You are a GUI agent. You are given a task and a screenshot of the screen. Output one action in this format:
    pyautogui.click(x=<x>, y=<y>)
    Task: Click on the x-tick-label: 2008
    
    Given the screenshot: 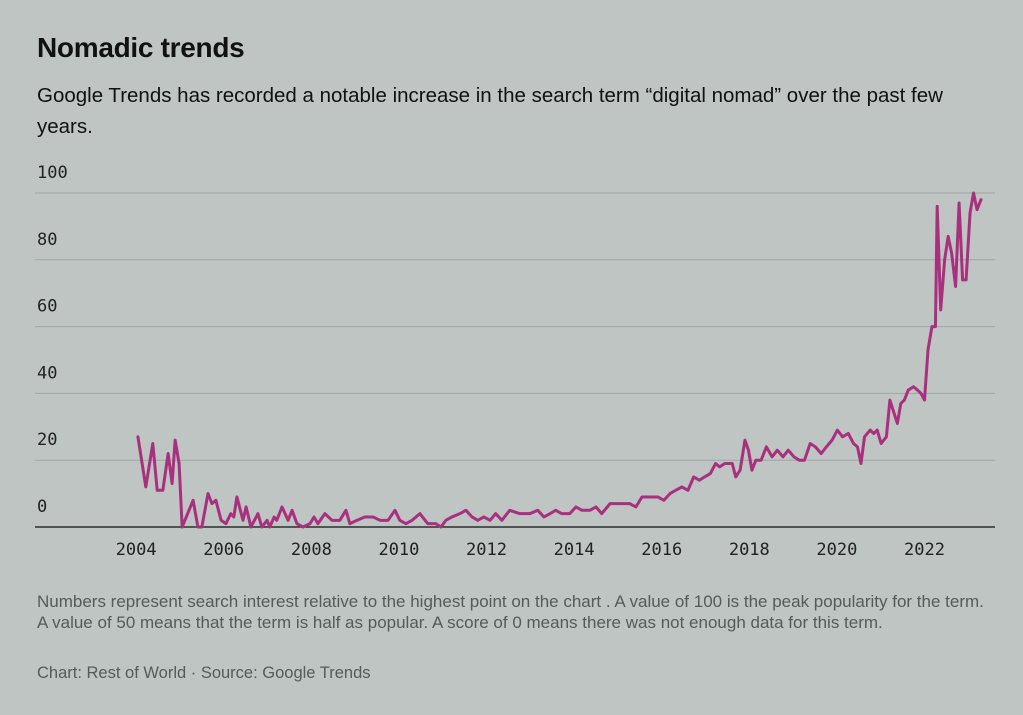 What is the action you would take?
    pyautogui.click(x=311, y=550)
    